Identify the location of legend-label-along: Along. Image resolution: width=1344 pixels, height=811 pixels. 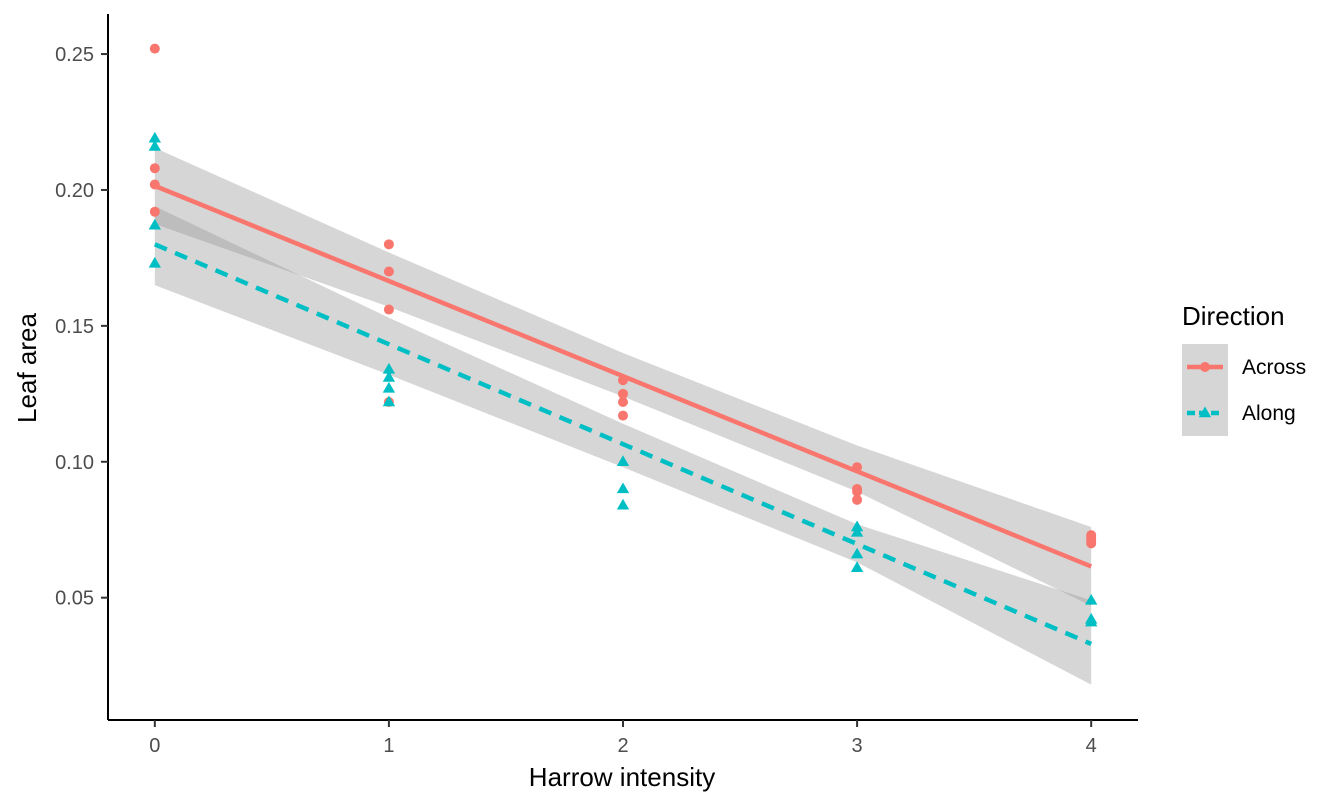
(1269, 413).